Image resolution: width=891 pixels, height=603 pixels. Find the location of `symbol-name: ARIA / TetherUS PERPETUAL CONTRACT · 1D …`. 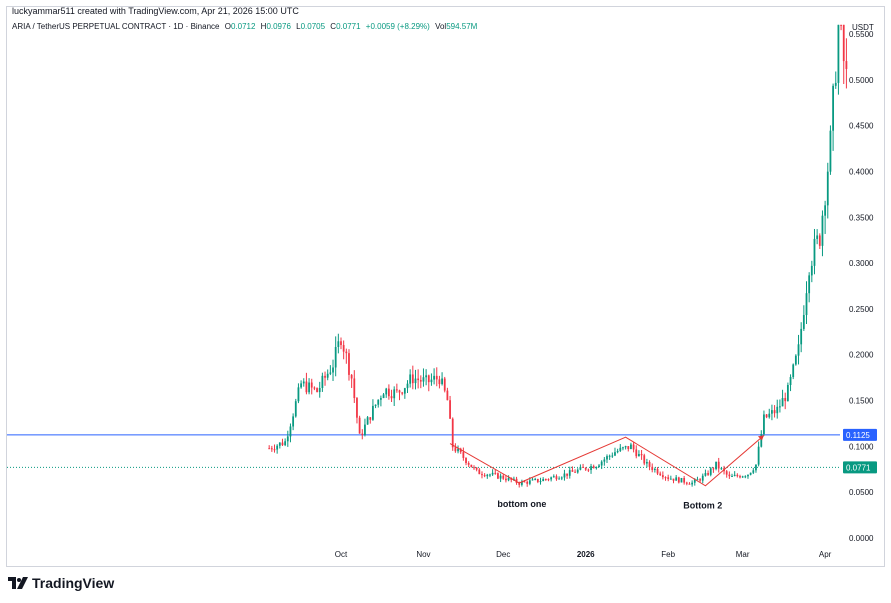

symbol-name: ARIA / TetherUS PERPETUAL CONTRACT · 1D … is located at coordinates (116, 26).